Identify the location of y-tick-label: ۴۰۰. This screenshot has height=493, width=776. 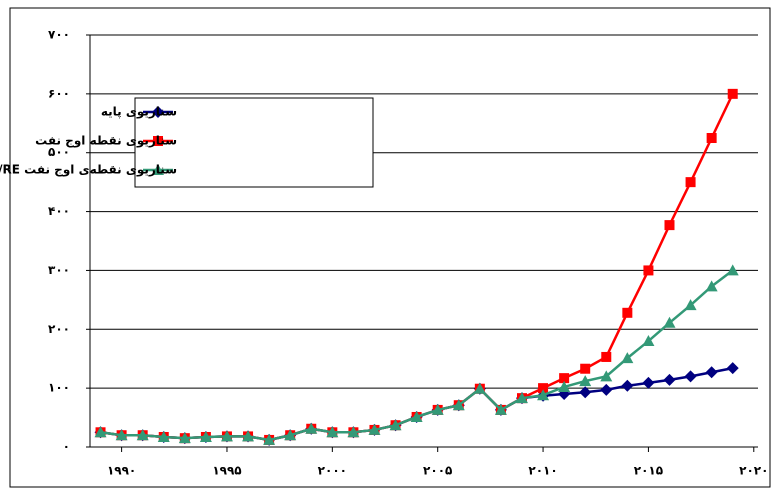
(59, 211).